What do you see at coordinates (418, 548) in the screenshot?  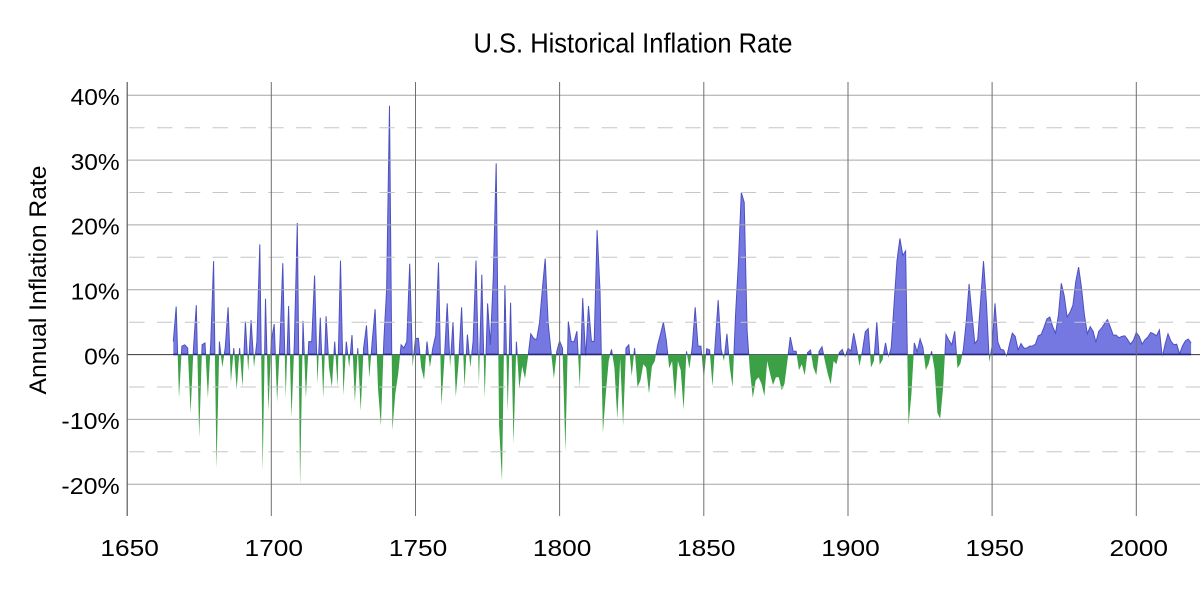 I see `svg-text: 1750` at bounding box center [418, 548].